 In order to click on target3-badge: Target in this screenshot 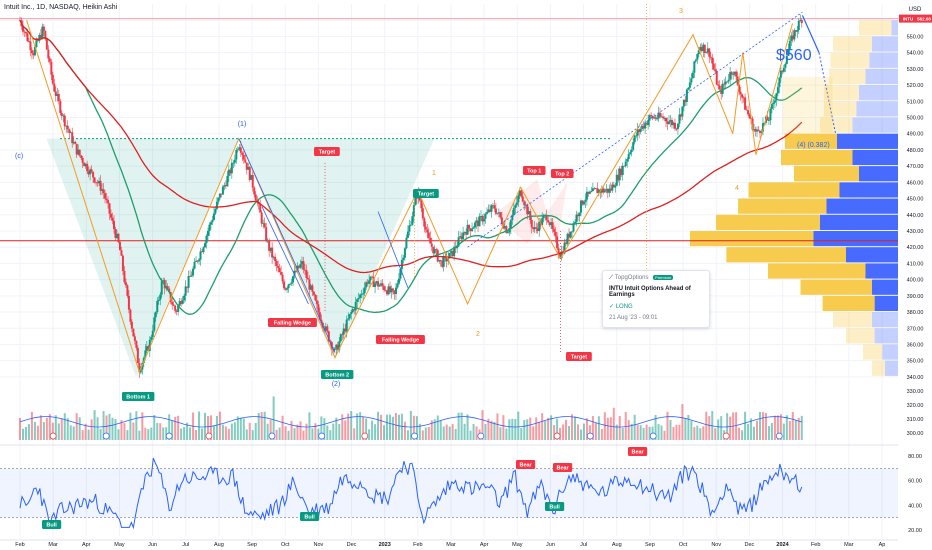, I will do `click(579, 358)`.